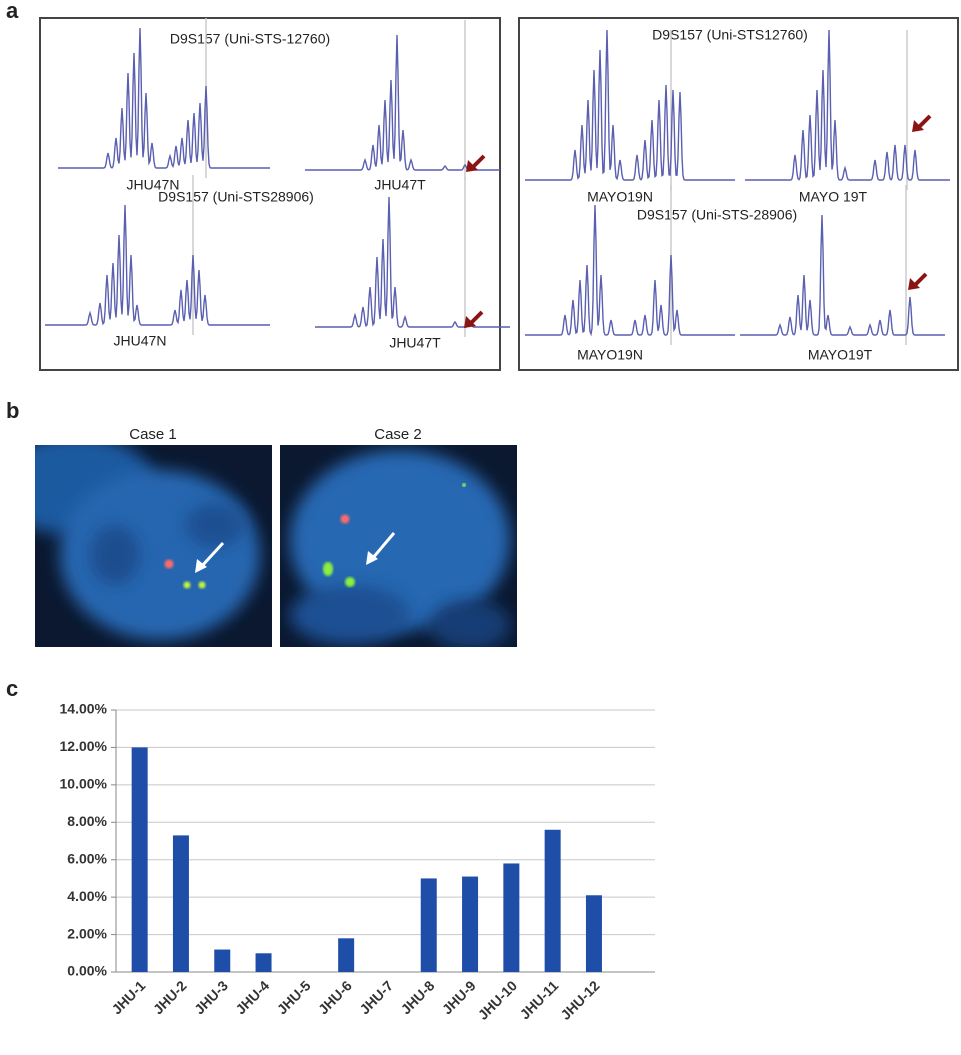 This screenshot has height=1055, width=961. Describe the element at coordinates (87, 896) in the screenshot. I see `y-tick-label: 4.00%` at that location.